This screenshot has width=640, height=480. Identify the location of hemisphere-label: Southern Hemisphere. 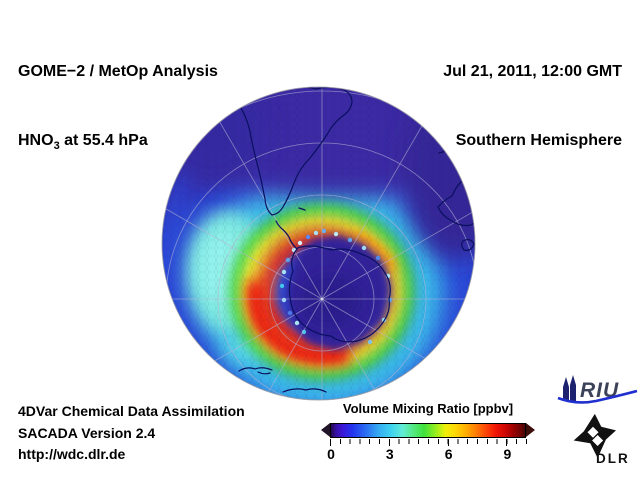
(538, 140).